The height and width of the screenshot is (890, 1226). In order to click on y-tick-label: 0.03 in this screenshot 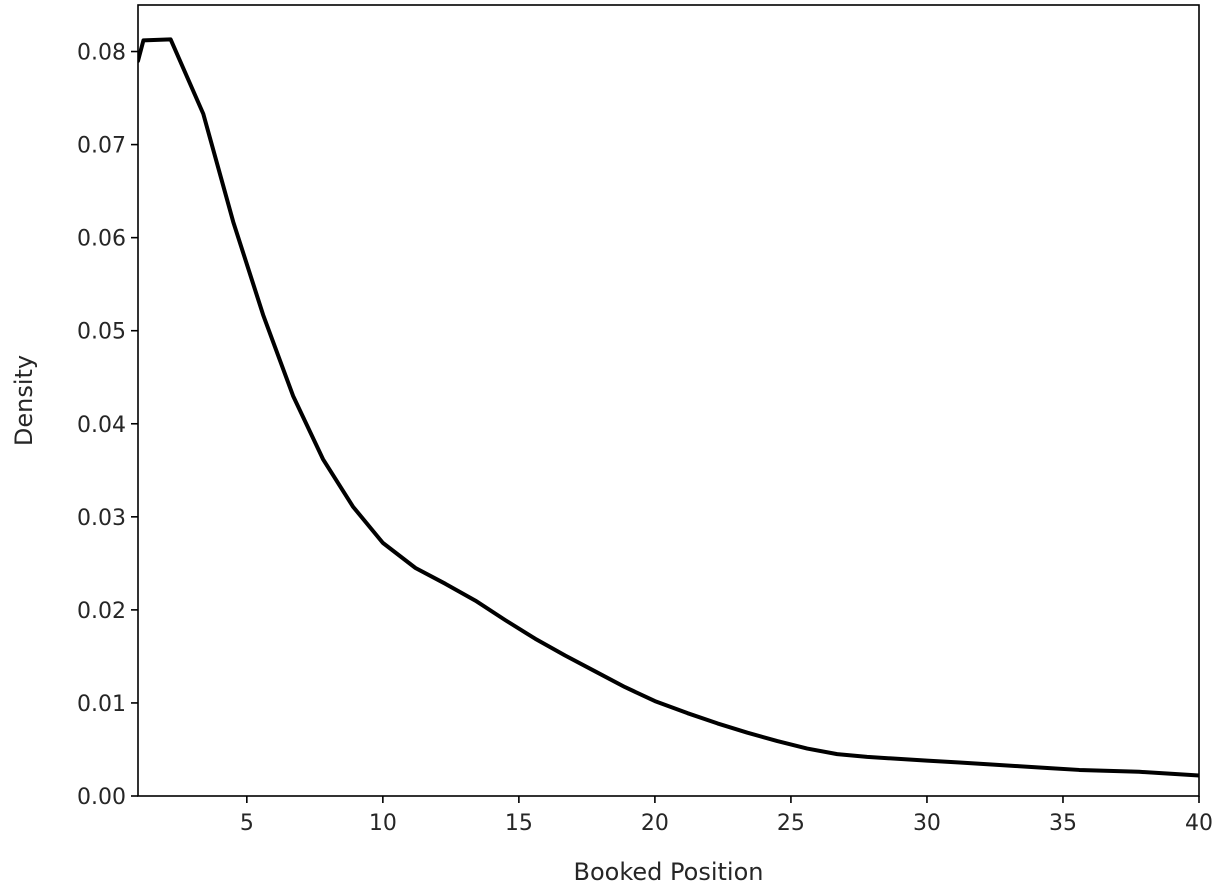, I will do `click(101, 518)`.